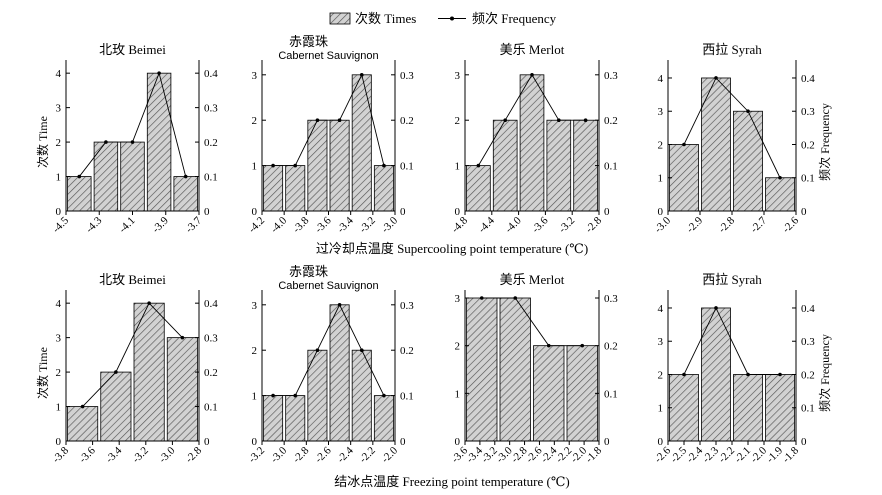  What do you see at coordinates (328, 286) in the screenshot?
I see `panel-subtitle: Cabernet Sauvignon` at bounding box center [328, 286].